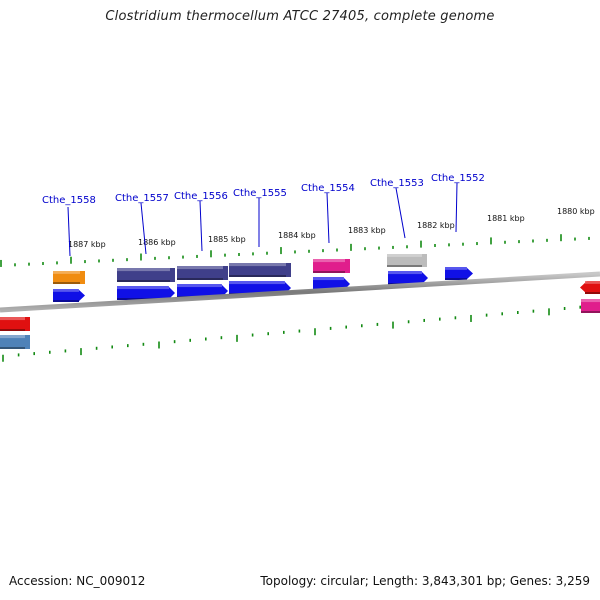  What do you see at coordinates (201, 196) in the screenshot?
I see `gene-label: Cthe_1556` at bounding box center [201, 196].